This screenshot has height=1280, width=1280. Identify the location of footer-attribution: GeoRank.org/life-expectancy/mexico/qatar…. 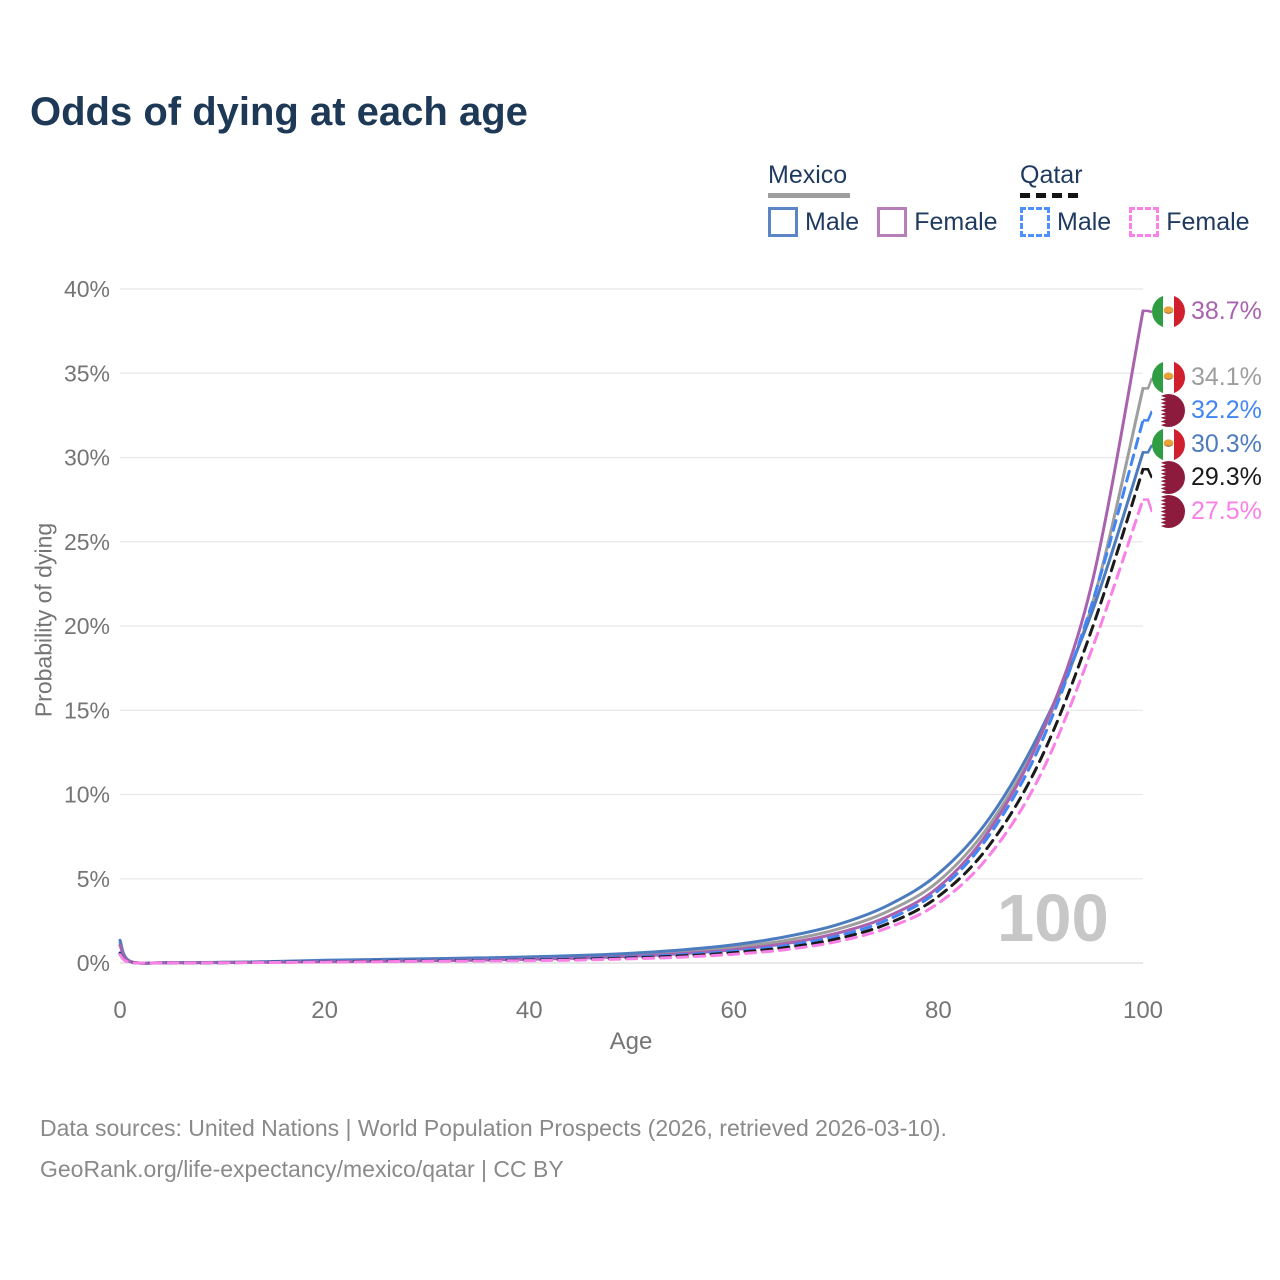
(302, 1169).